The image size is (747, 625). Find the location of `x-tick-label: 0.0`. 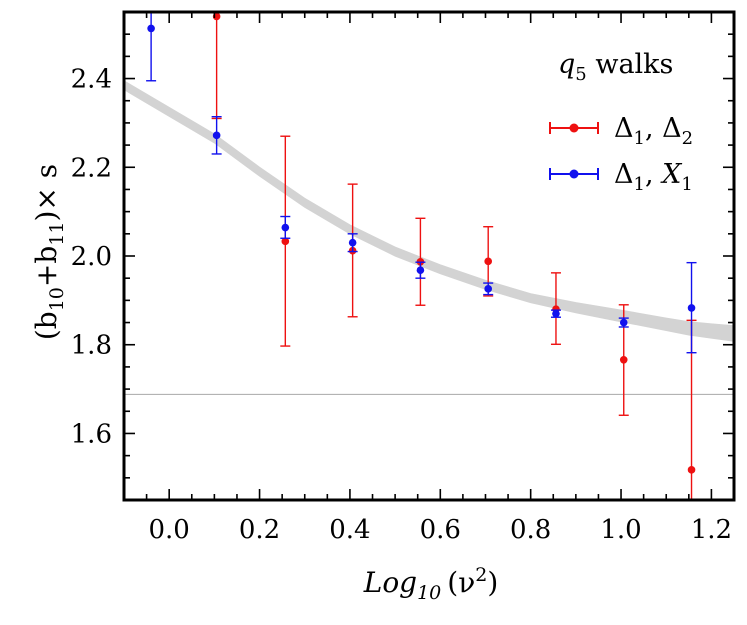

x-tick-label: 0.0 is located at coordinates (169, 530).